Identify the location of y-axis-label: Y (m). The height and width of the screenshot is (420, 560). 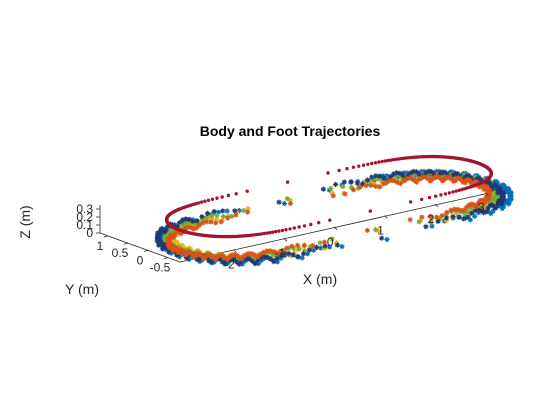
(82, 289).